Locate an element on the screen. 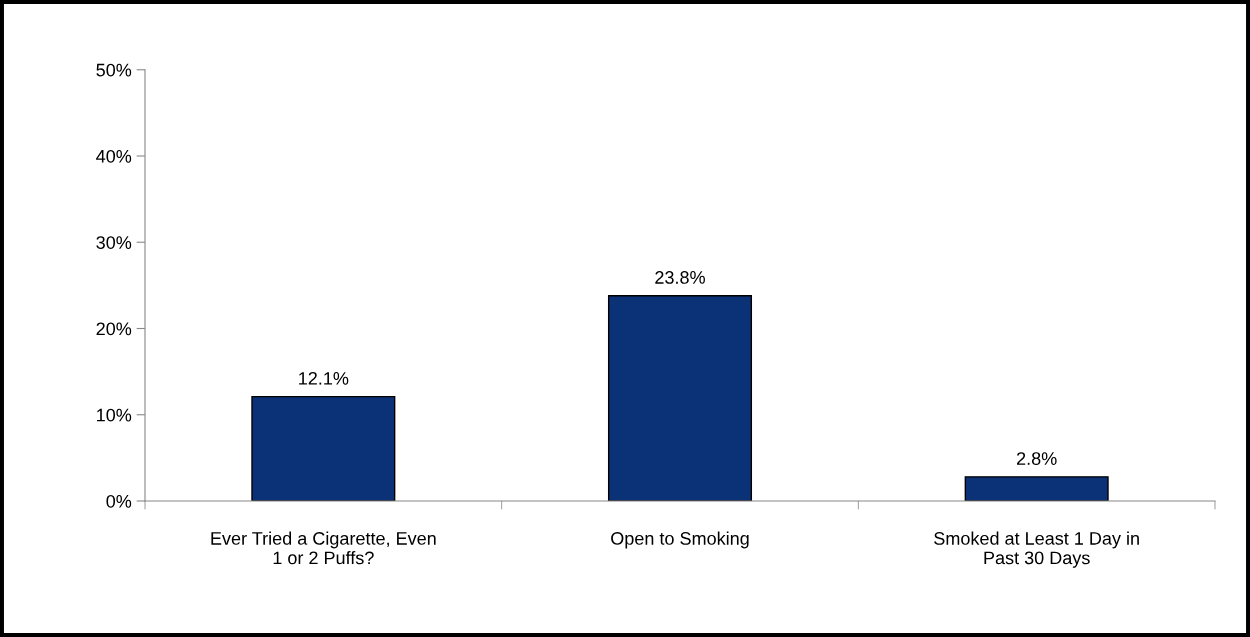  data-label: 23.8% is located at coordinates (680, 277).